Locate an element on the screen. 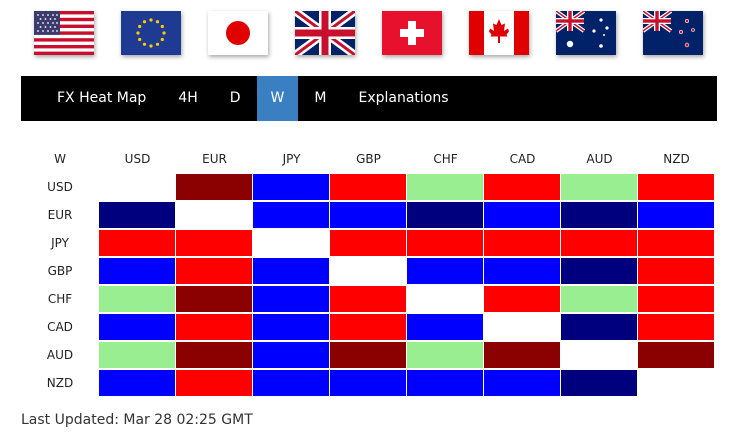  heat-cell-chf-aud is located at coordinates (599, 299).